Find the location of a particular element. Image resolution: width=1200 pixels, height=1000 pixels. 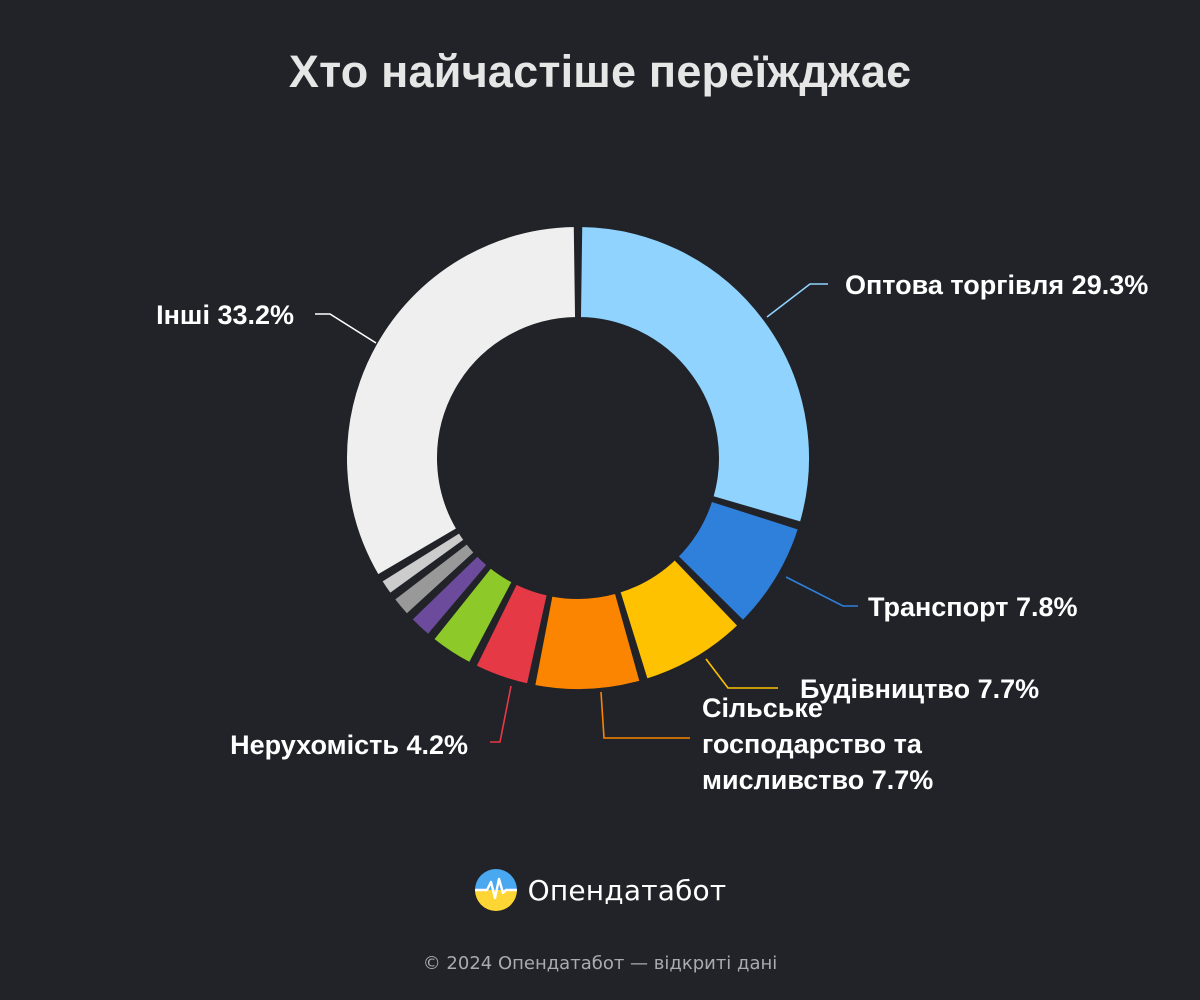

data-label: Інші 33.2% is located at coordinates (225, 315).